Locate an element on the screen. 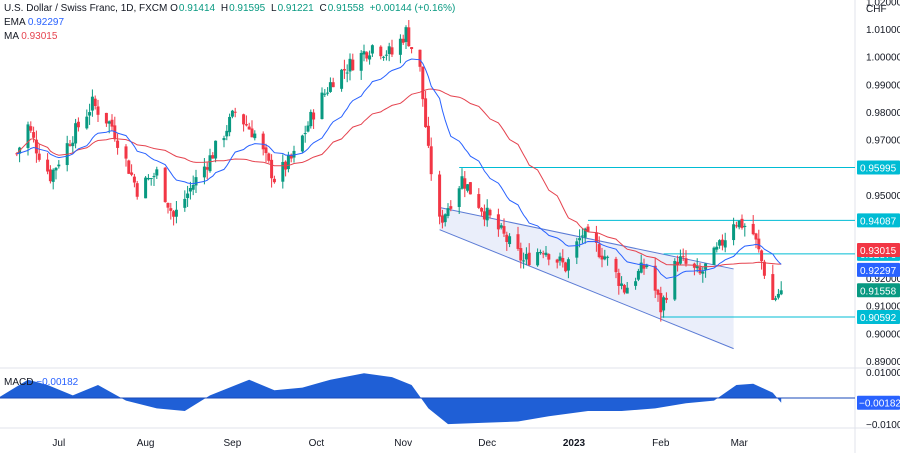  ema-row: EMA 0.92297 is located at coordinates (229, 23).